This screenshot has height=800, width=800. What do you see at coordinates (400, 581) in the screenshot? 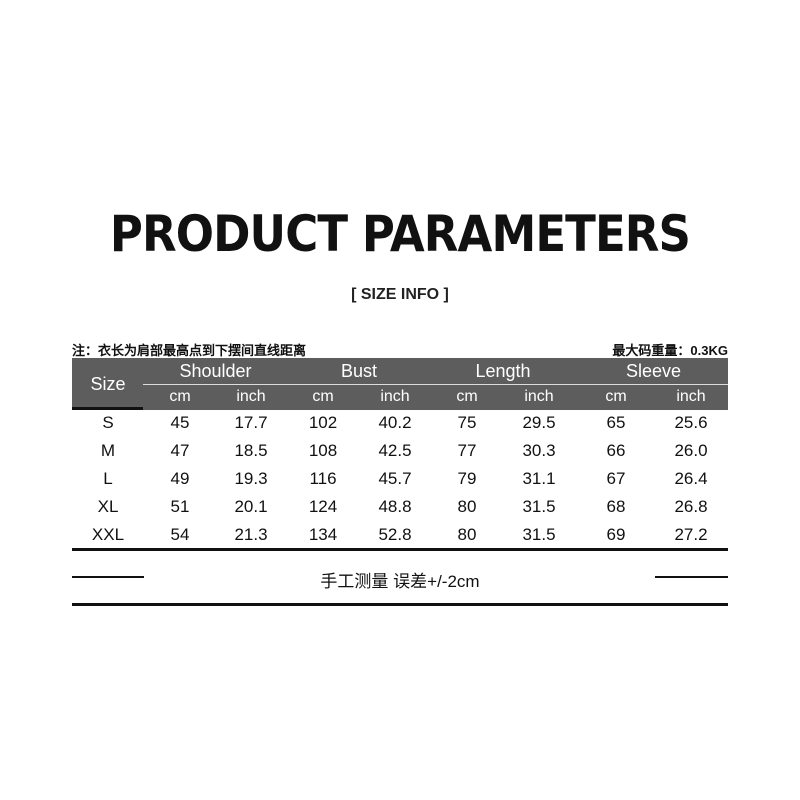
I see `footer-note: 手工测量 误差+/-2cm` at bounding box center [400, 581].